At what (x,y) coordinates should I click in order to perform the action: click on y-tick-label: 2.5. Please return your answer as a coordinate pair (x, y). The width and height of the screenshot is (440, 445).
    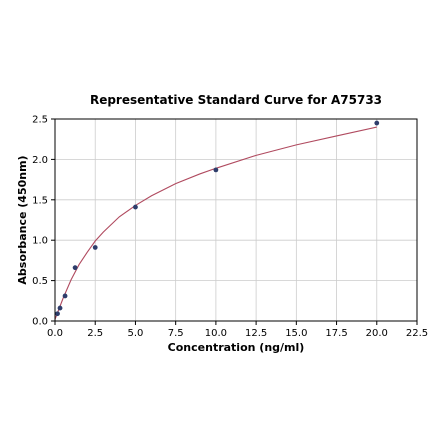
    Looking at the image, I should click on (40, 120).